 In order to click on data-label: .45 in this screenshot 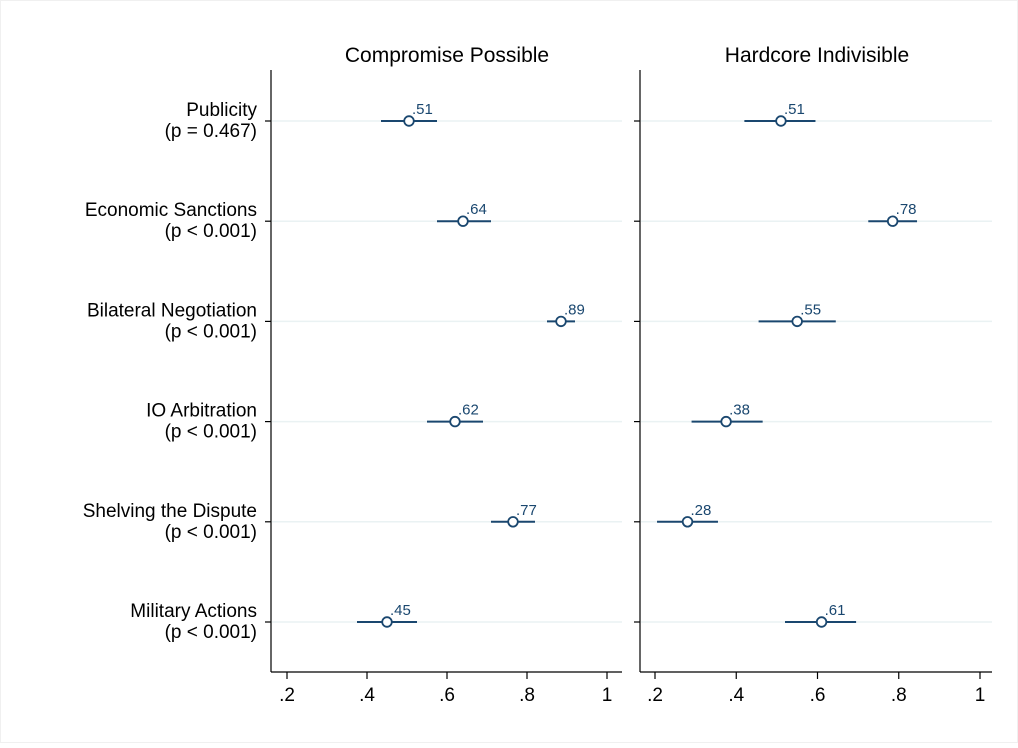, I will do `click(400, 610)`.